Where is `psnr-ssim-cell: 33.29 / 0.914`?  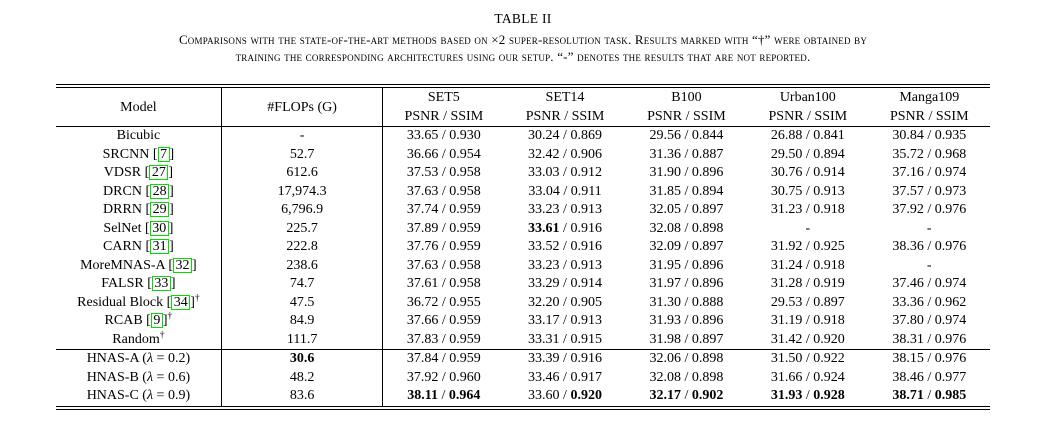
psnr-ssim-cell: 33.29 / 0.914 is located at coordinates (565, 283).